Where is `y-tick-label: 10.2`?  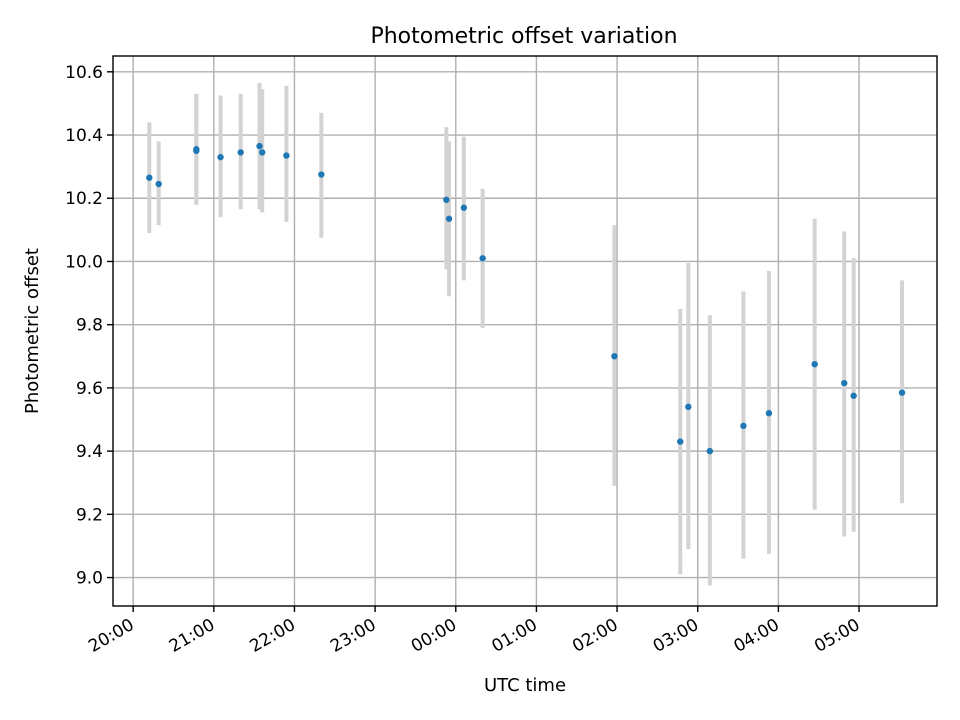 y-tick-label: 10.2 is located at coordinates (84, 199).